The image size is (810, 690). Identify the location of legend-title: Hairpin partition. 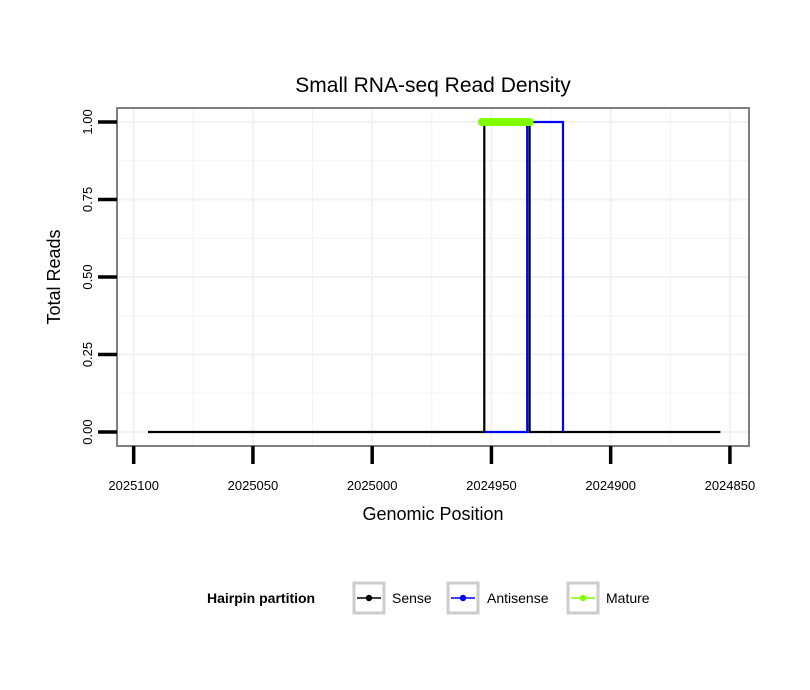
(261, 598).